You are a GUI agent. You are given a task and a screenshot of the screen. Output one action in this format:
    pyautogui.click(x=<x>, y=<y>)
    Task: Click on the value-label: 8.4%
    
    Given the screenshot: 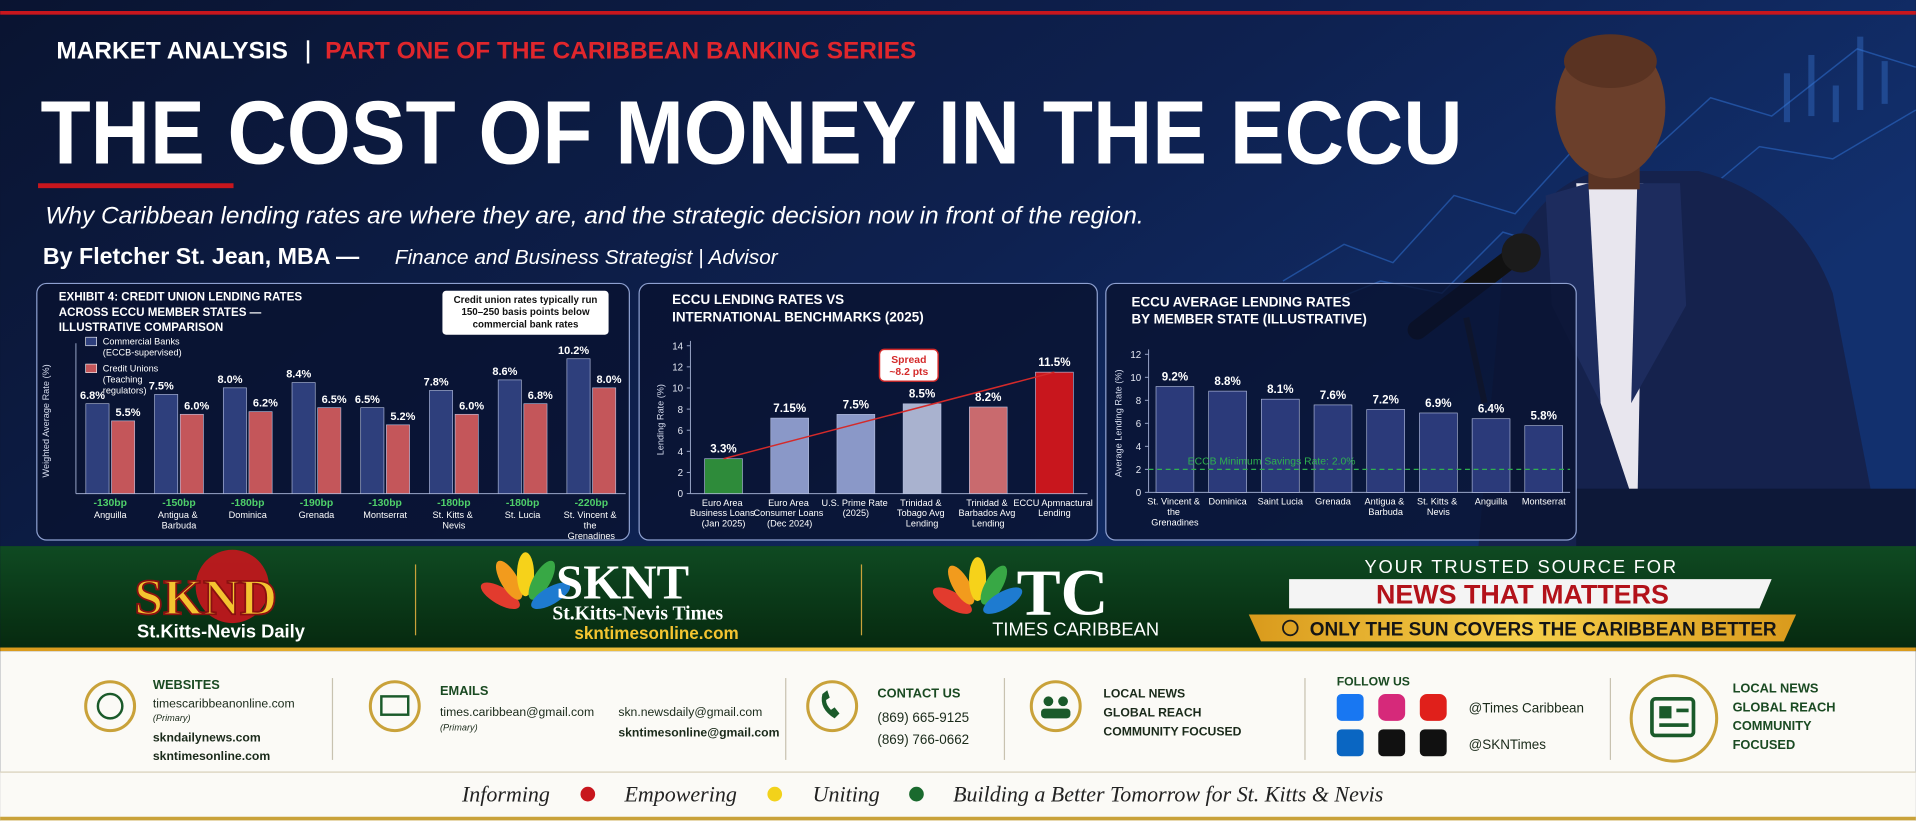 What is the action you would take?
    pyautogui.click(x=298, y=375)
    